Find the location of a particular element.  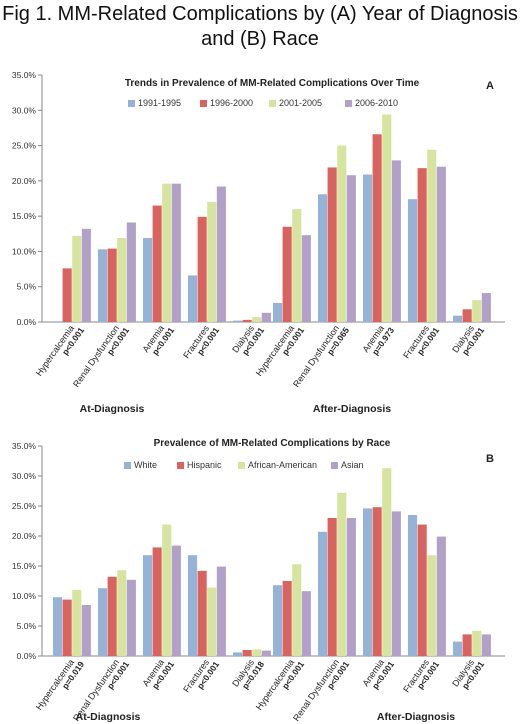

legend-label: Hispanic is located at coordinates (204, 465).